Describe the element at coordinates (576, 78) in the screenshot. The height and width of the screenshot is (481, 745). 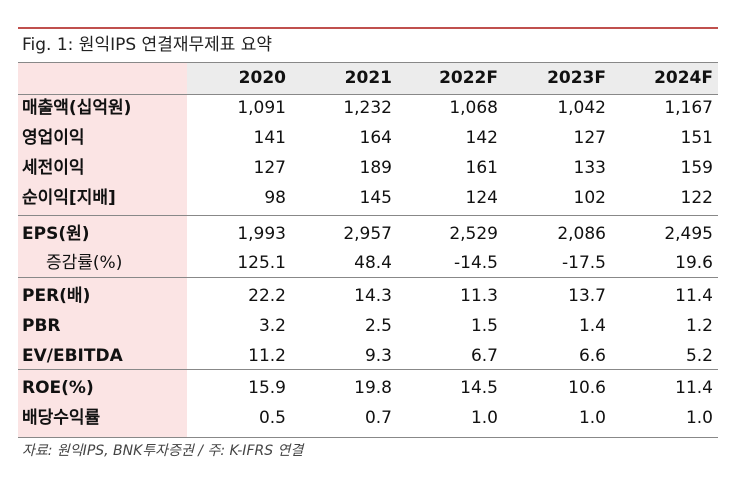
I see `column-header: 2023F` at that location.